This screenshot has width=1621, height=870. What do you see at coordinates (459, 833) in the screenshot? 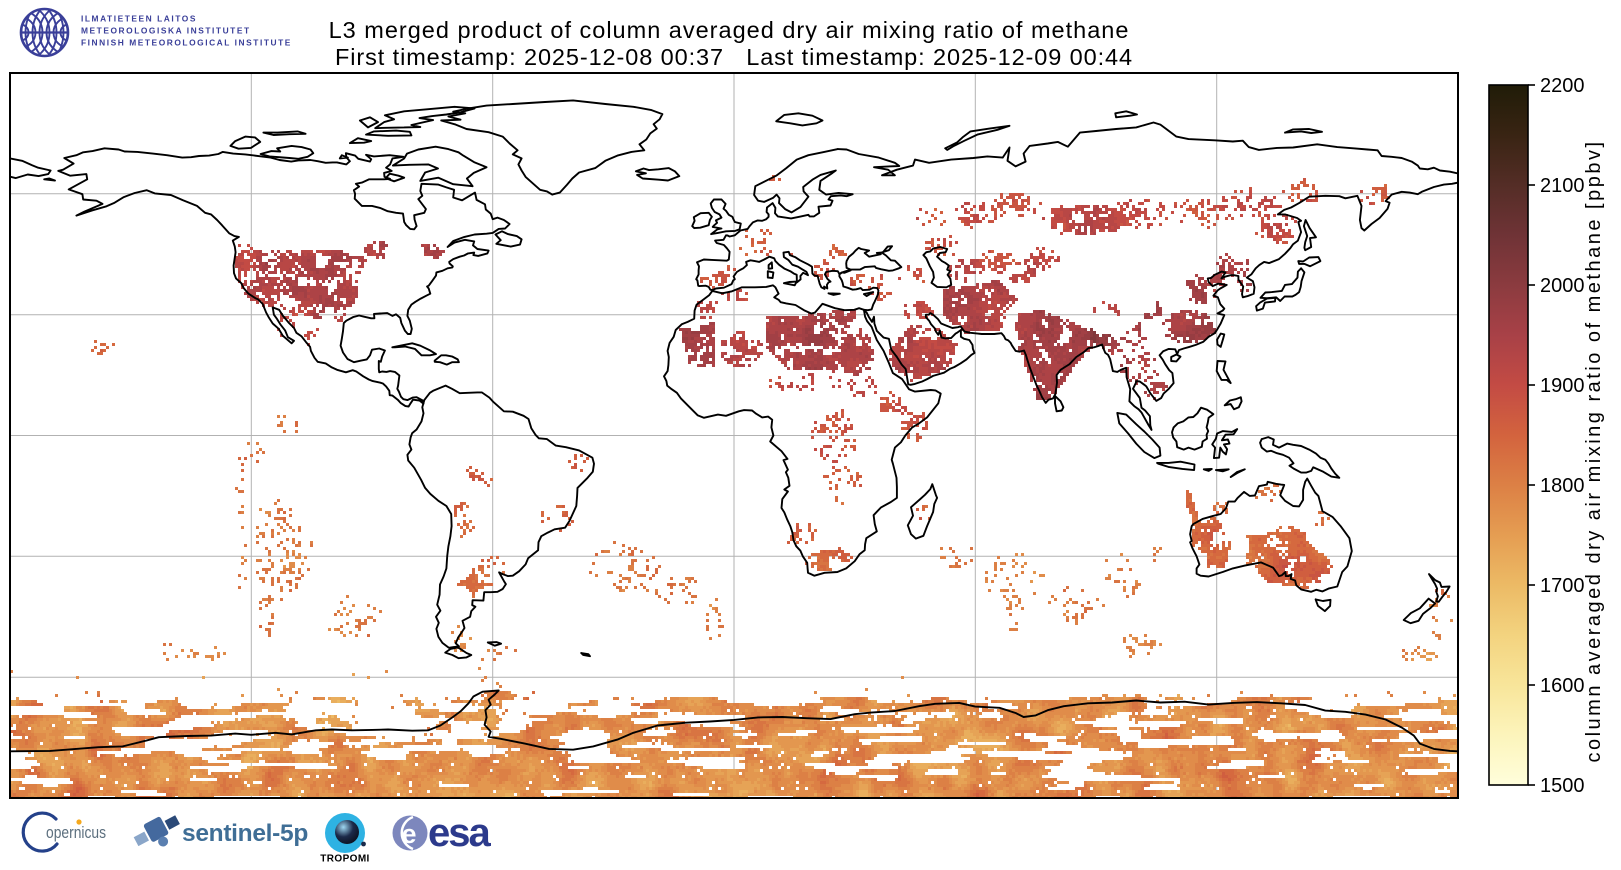
I see `svg-text: esa` at bounding box center [459, 833].